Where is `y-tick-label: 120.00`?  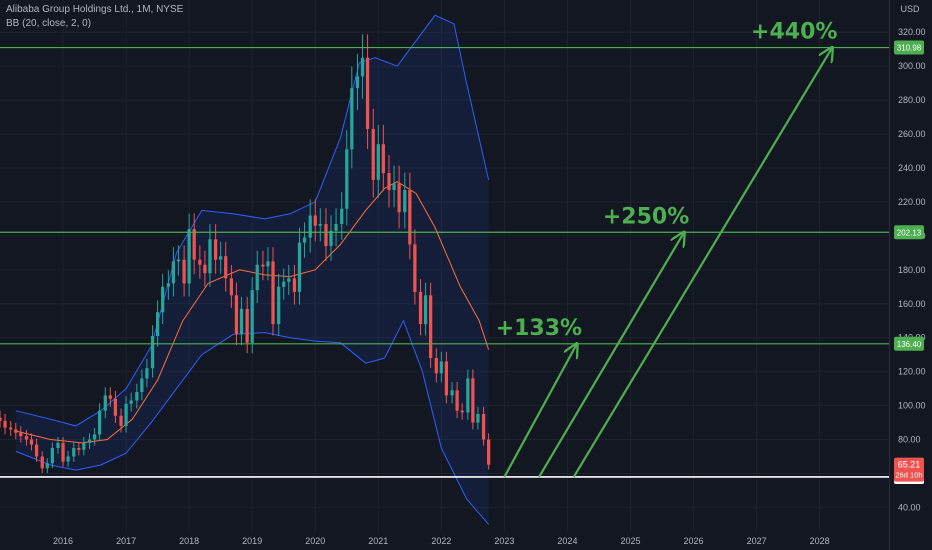
y-tick-label: 120.00 is located at coordinates (912, 372).